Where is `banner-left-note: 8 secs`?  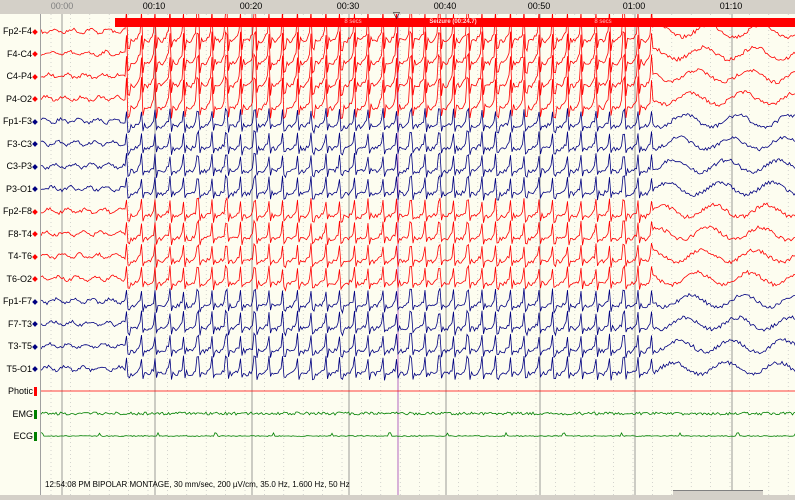 banner-left-note: 8 secs is located at coordinates (353, 22).